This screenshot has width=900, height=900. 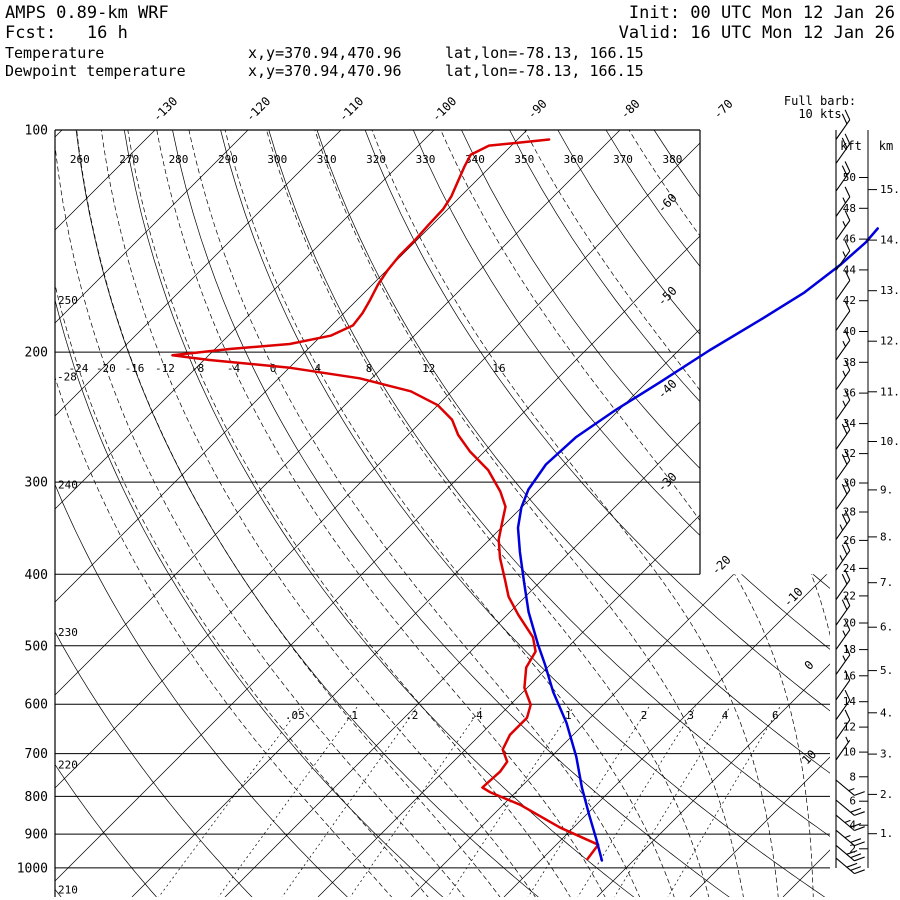 What do you see at coordinates (849, 623) in the screenshot?
I see `svg-text: 20` at bounding box center [849, 623].